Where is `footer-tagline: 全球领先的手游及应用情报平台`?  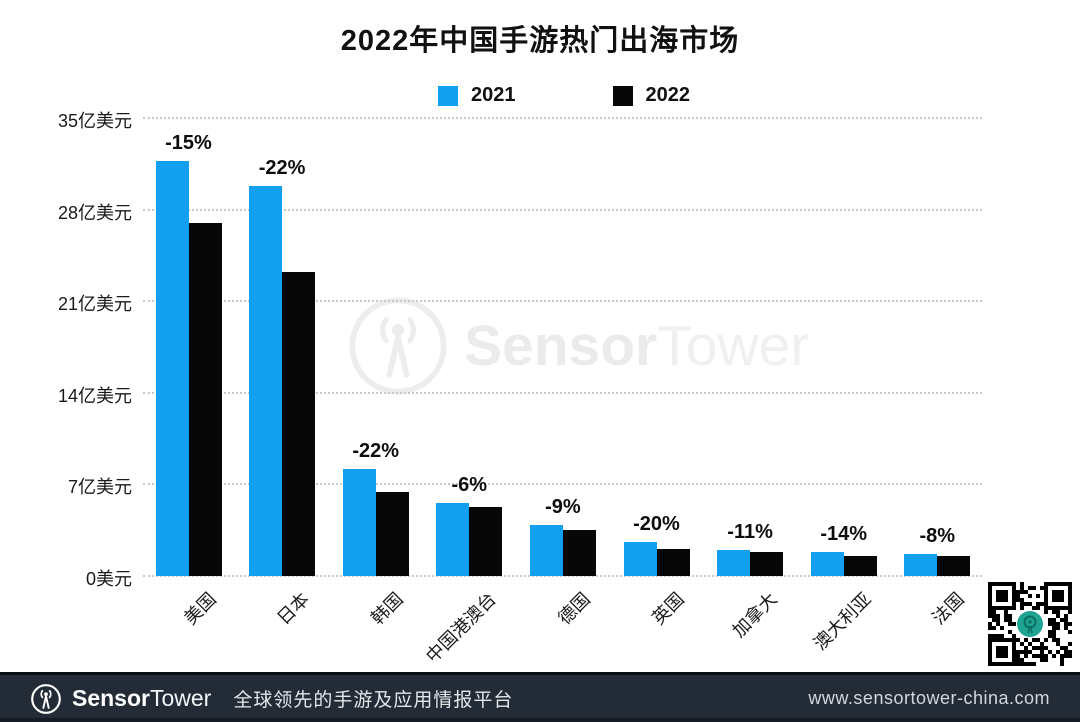 footer-tagline: 全球领先的手游及应用情报平台 is located at coordinates (373, 700).